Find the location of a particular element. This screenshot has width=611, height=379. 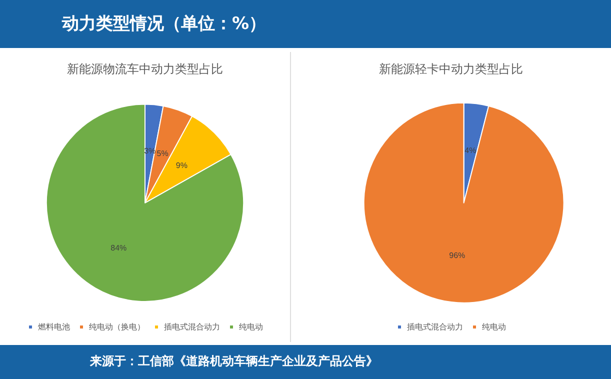

text: 来源于：工信部《道路机动车辆生产企业及产品公告》 is located at coordinates (234, 361).